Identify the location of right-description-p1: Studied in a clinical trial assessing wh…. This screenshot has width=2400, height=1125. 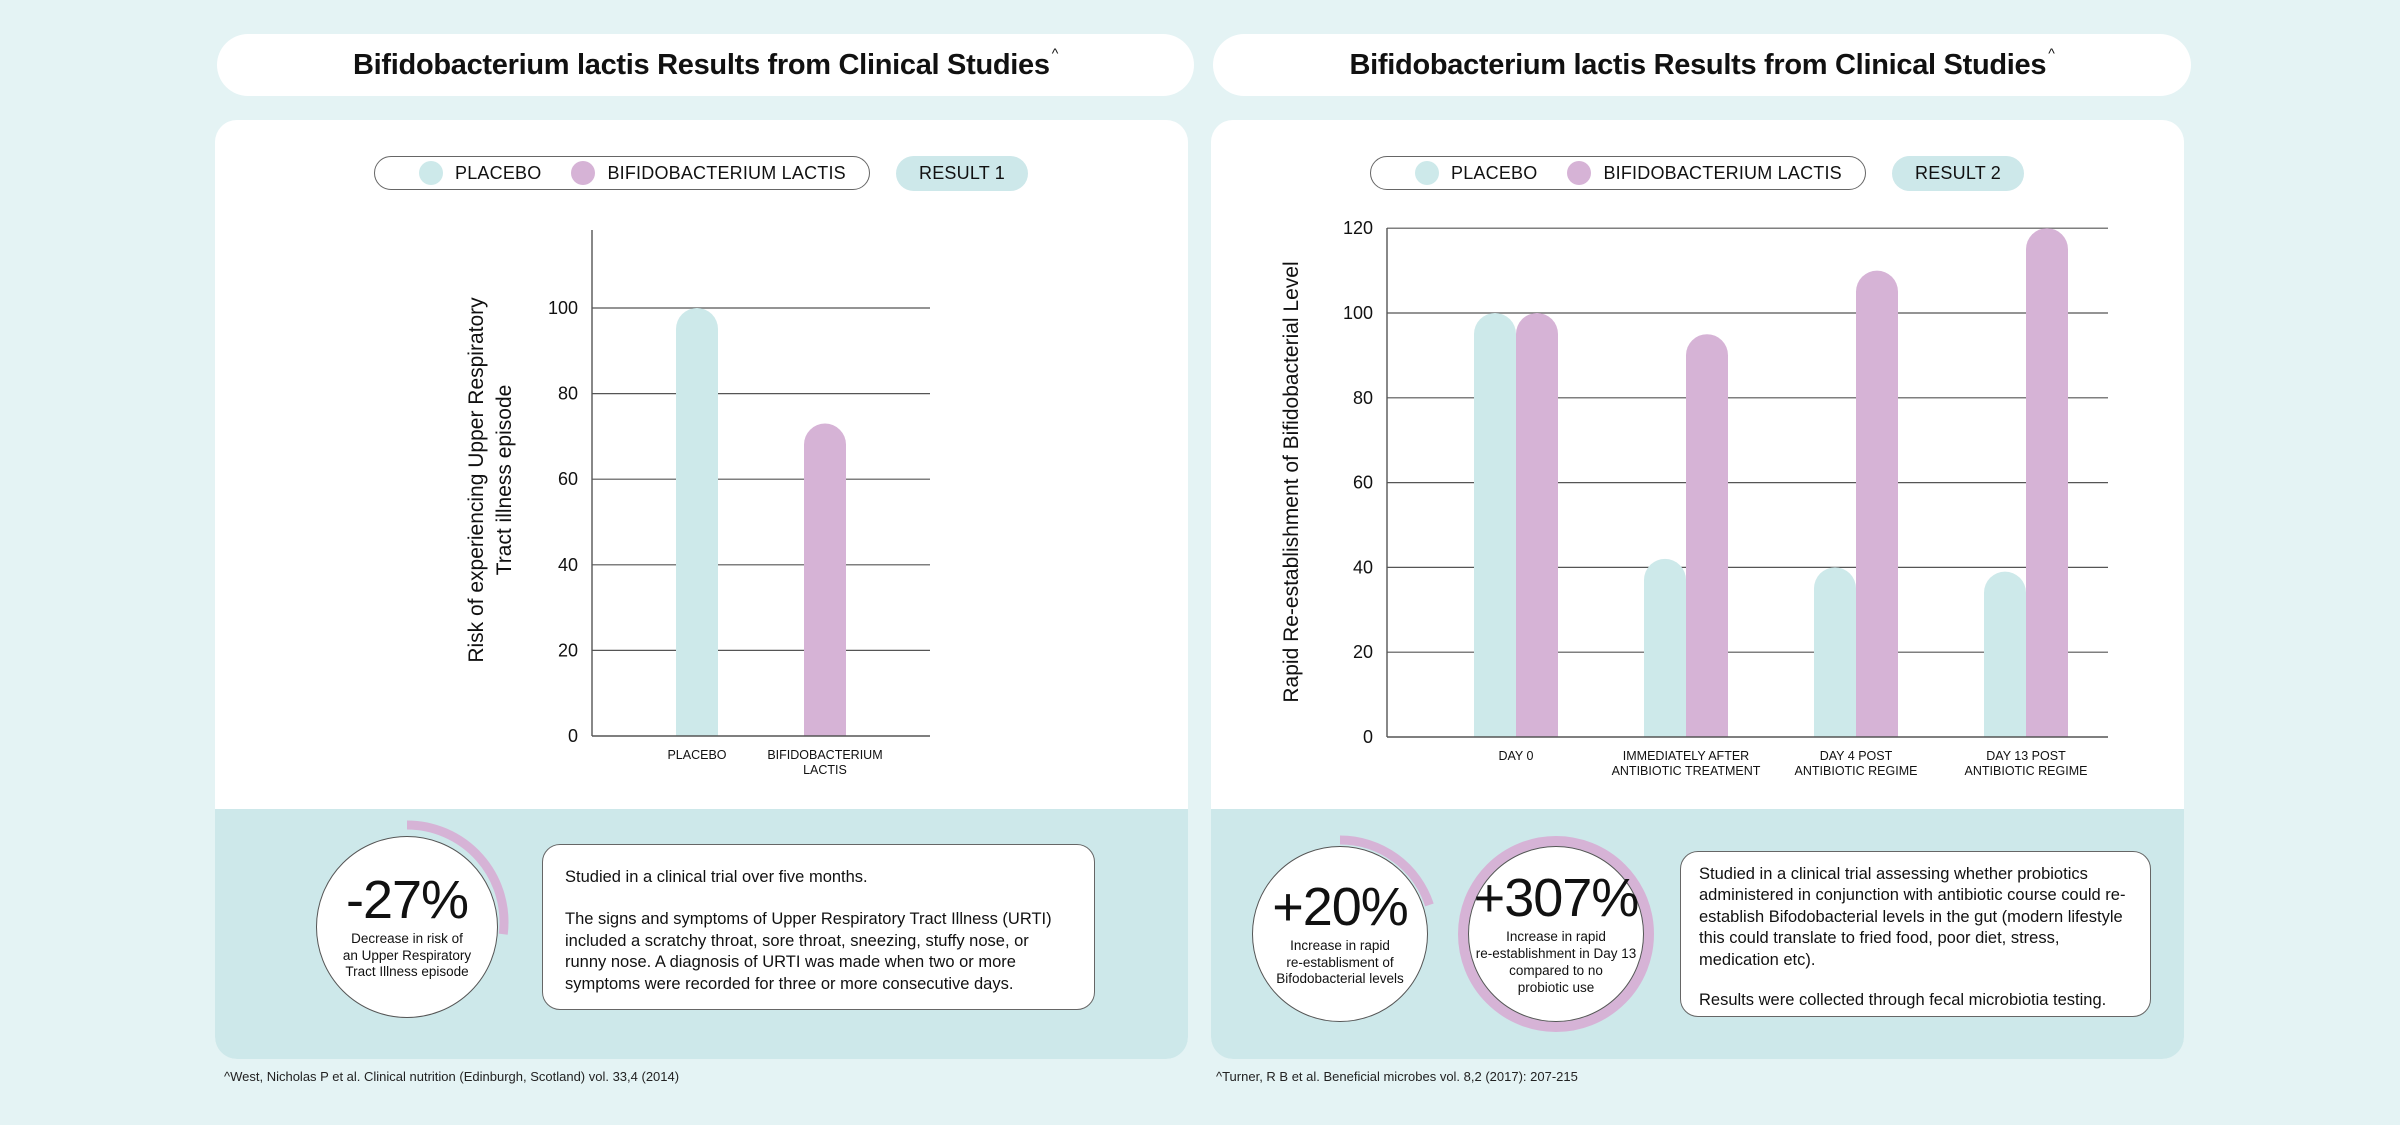
(1912, 917).